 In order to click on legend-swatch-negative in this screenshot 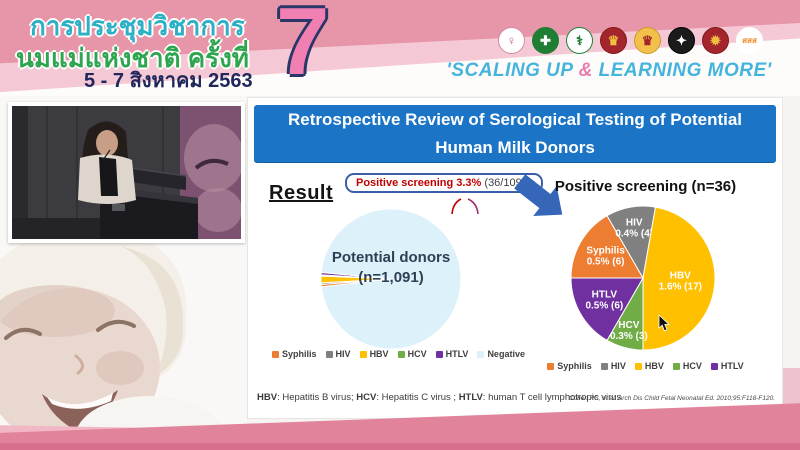, I will do `click(481, 354)`.